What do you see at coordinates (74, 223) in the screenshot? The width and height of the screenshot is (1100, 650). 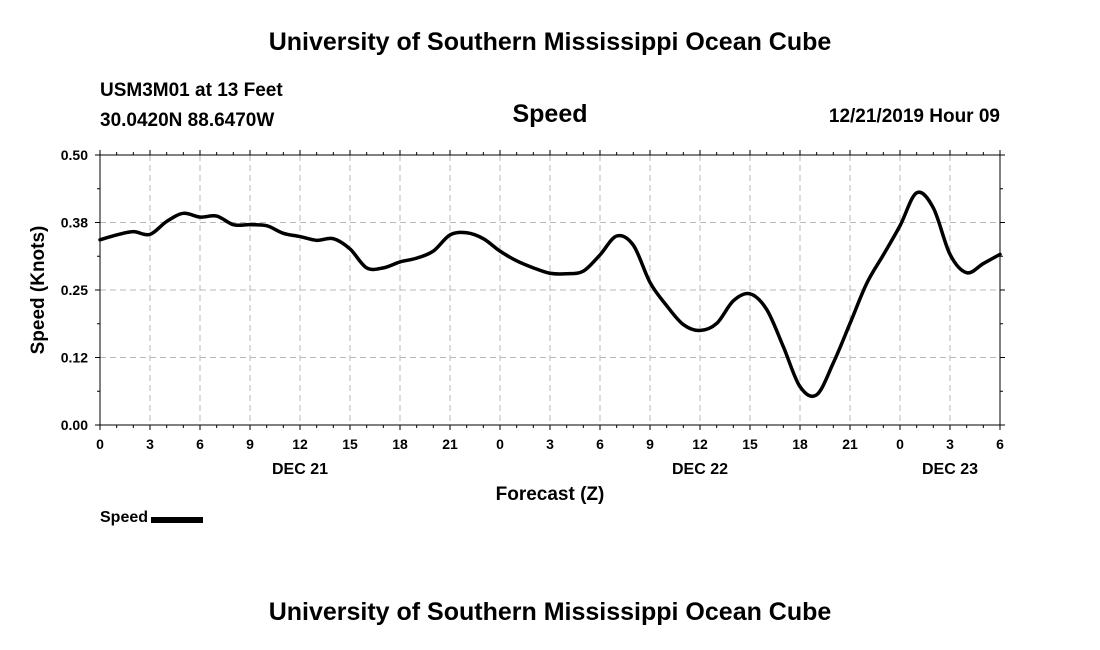 I see `y-tick-label: 0.38` at bounding box center [74, 223].